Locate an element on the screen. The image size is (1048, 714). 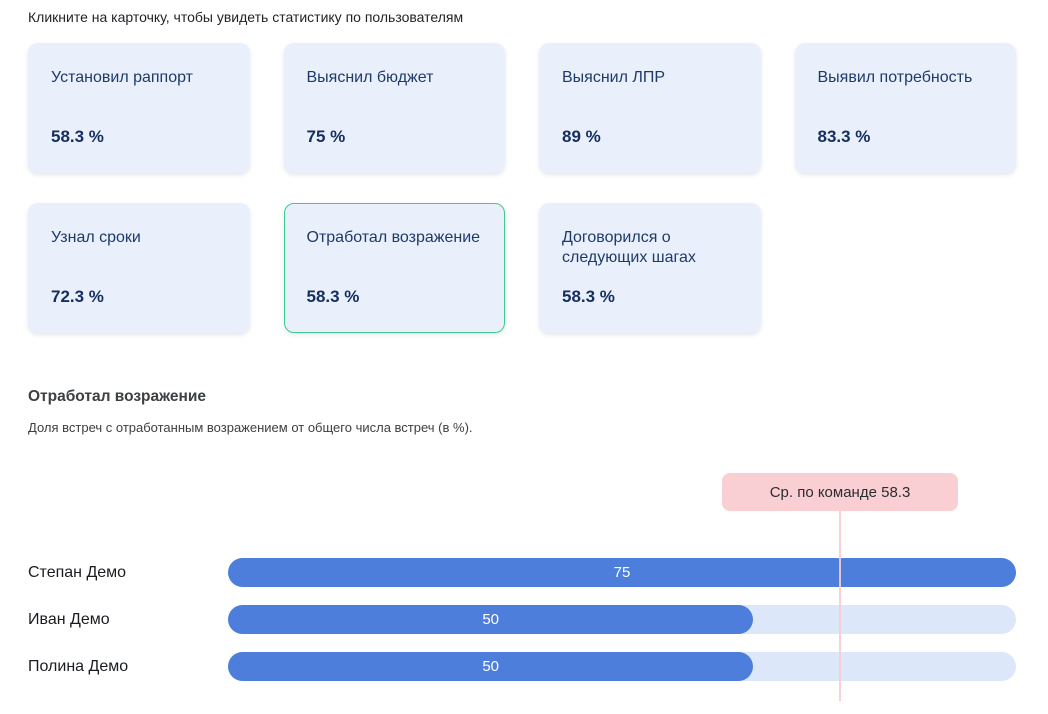
metric-card-title: Договорился о следующих шагах is located at coordinates (629, 247).